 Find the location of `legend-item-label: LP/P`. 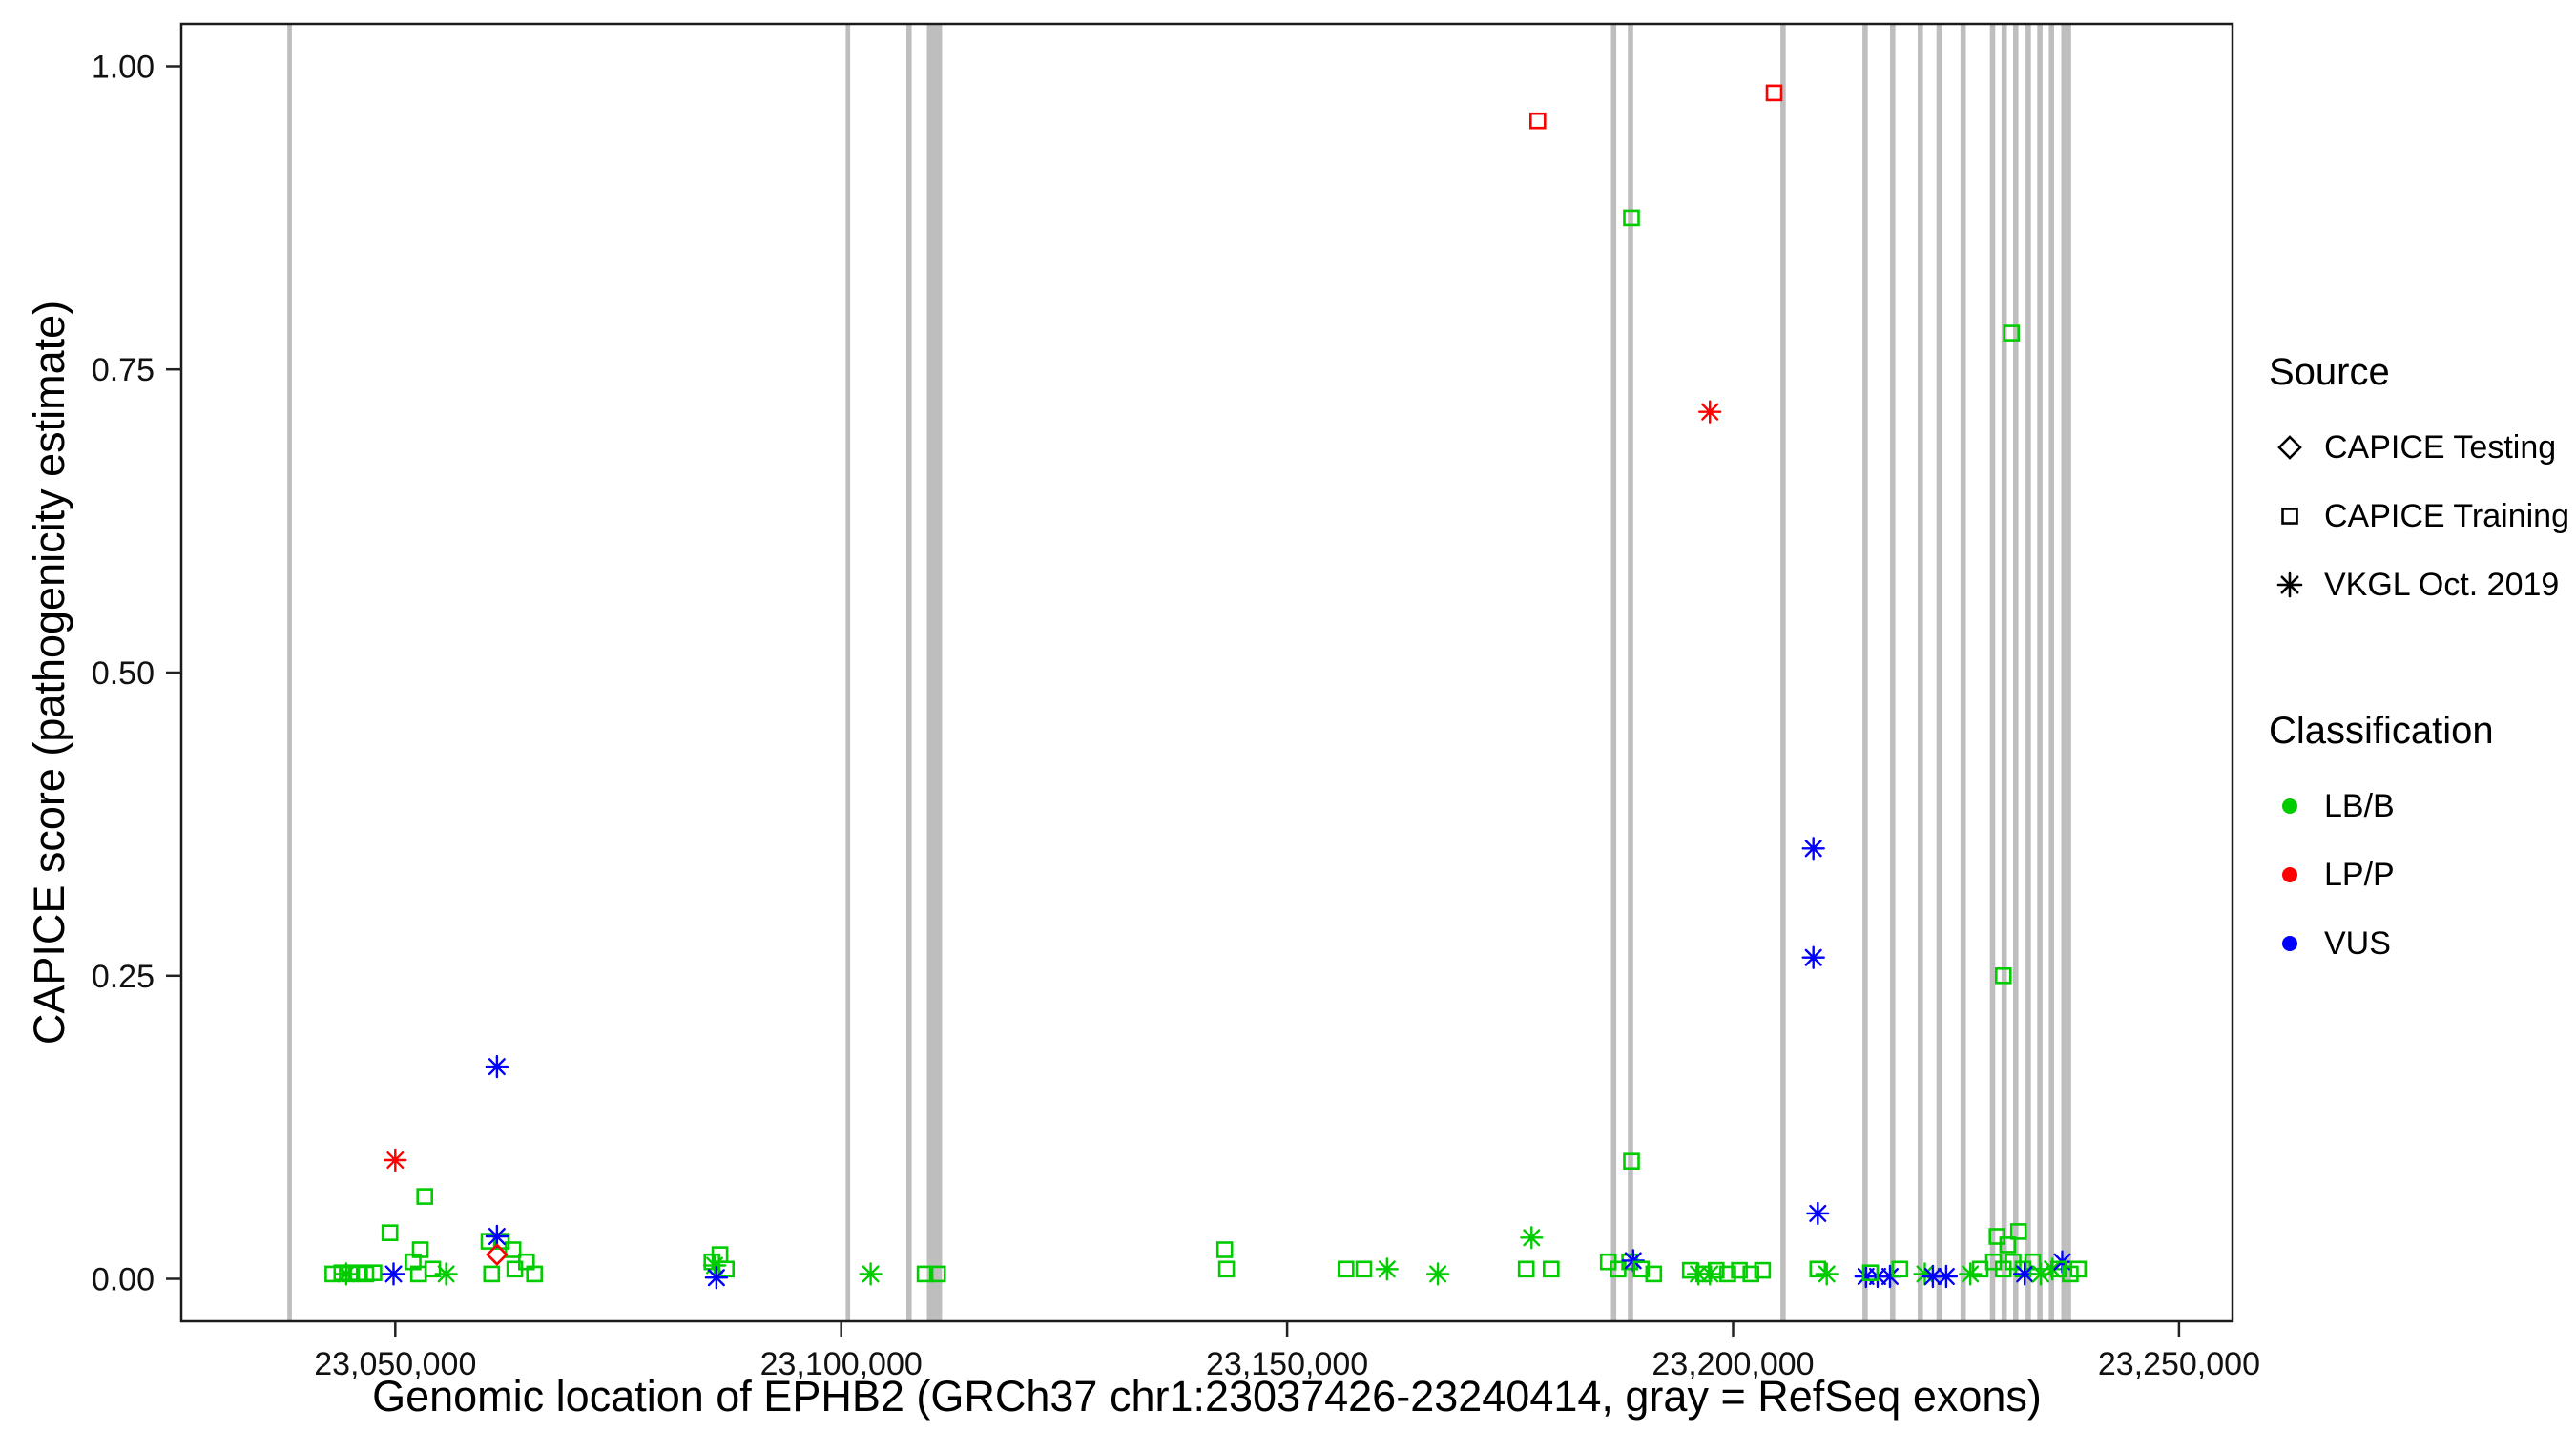

legend-item-label: LP/P is located at coordinates (2359, 874).